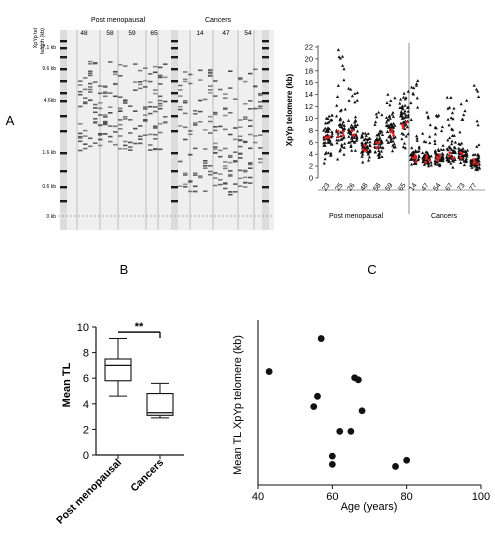  Describe the element at coordinates (83, 328) in the screenshot. I see `chart-b-y-tick-label: 10` at that location.